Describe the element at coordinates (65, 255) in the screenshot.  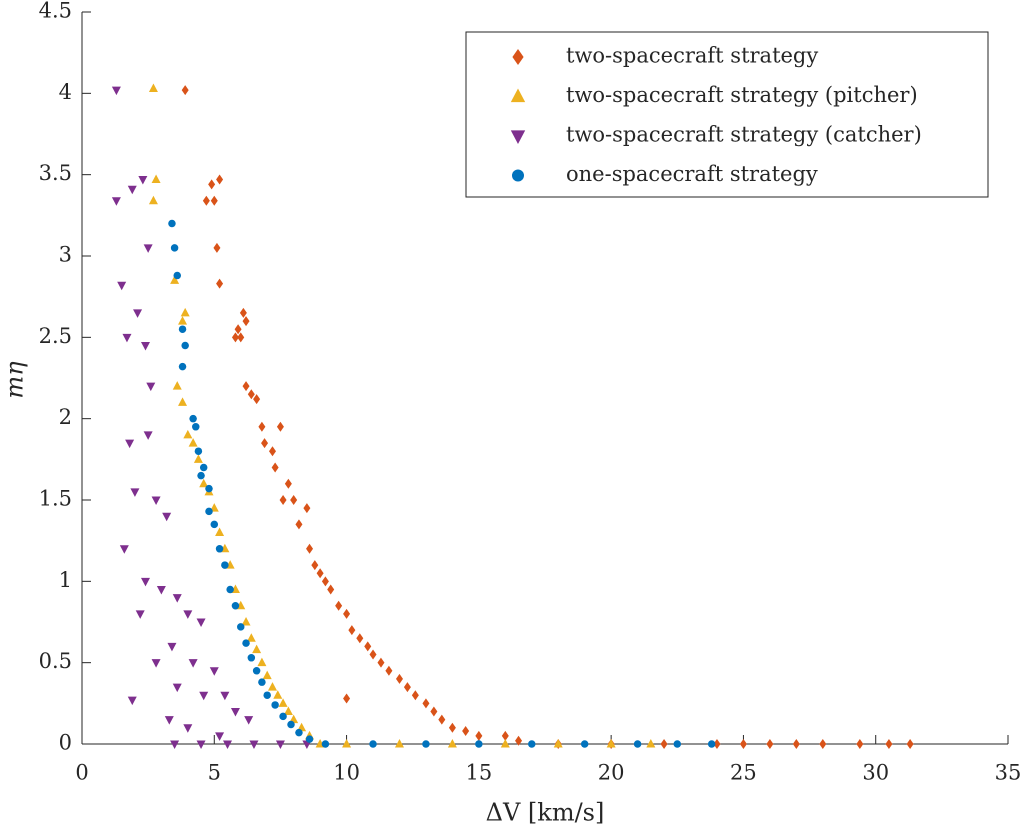
I see `y-tick-label: 3` at that location.